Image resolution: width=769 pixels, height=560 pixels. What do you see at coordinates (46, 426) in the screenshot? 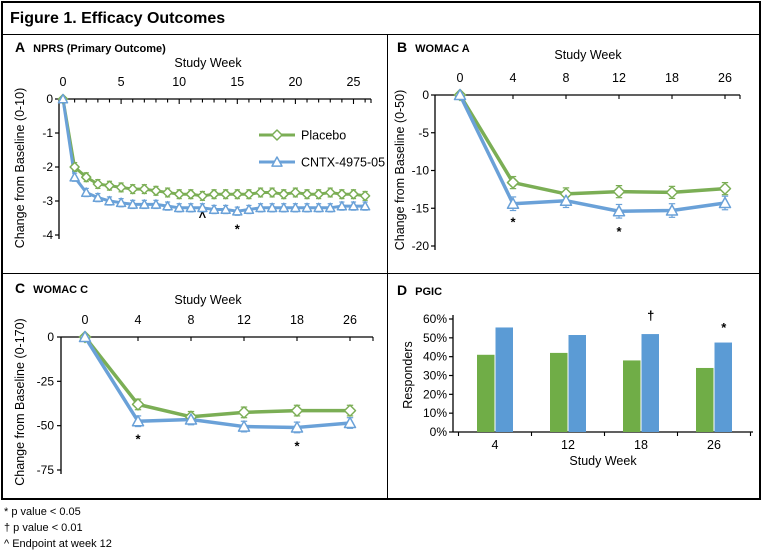
I see `svg-text: -50` at bounding box center [46, 426].